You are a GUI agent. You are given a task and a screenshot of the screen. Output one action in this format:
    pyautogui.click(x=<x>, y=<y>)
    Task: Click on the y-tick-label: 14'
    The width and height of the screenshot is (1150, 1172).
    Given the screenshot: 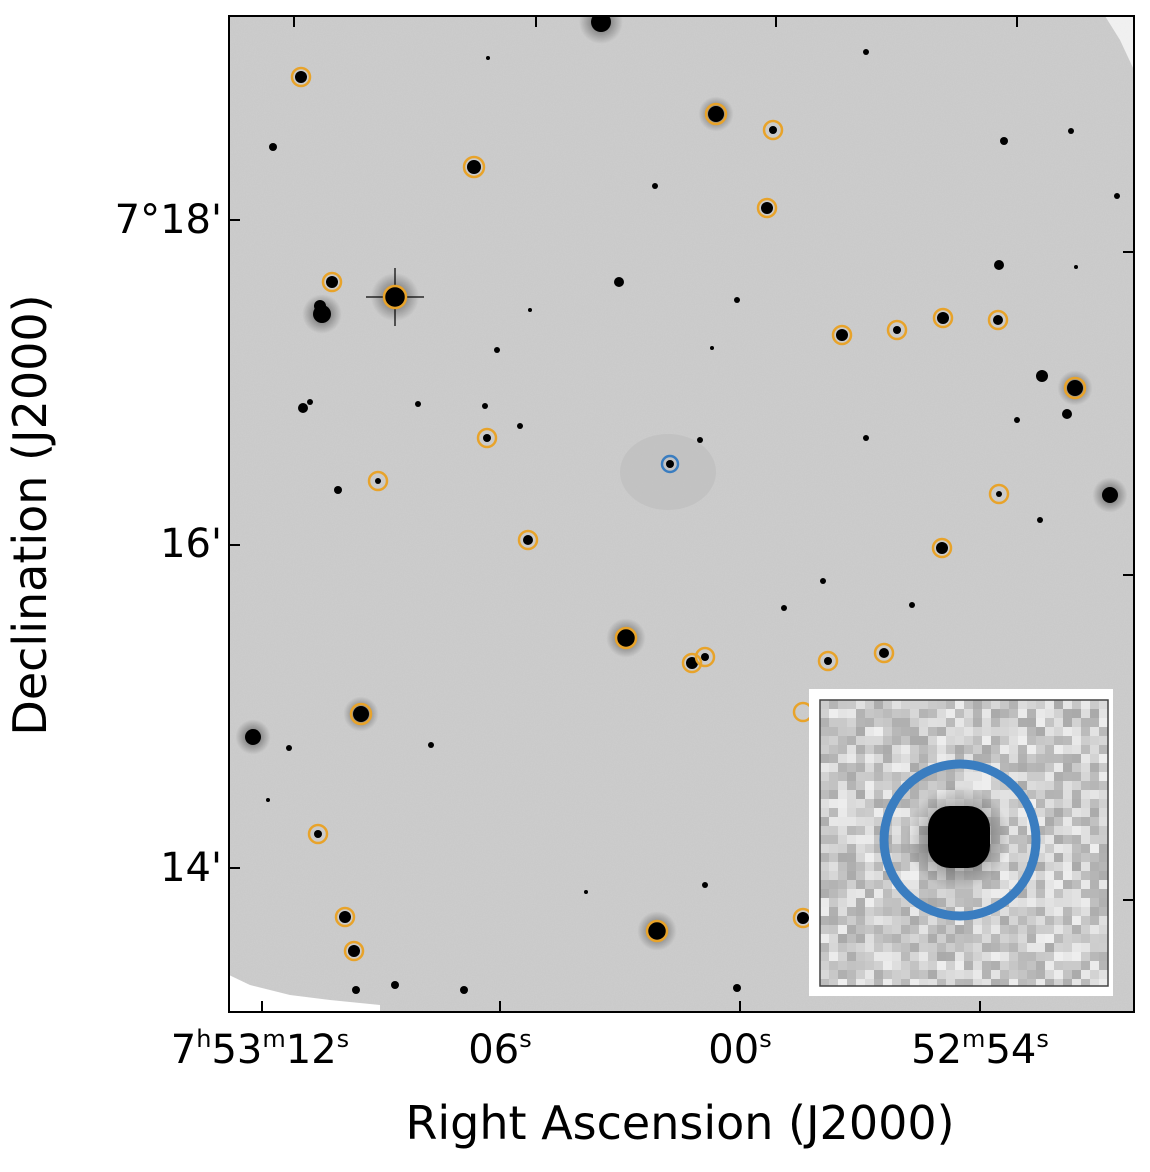 What is the action you would take?
    pyautogui.click(x=191, y=868)
    